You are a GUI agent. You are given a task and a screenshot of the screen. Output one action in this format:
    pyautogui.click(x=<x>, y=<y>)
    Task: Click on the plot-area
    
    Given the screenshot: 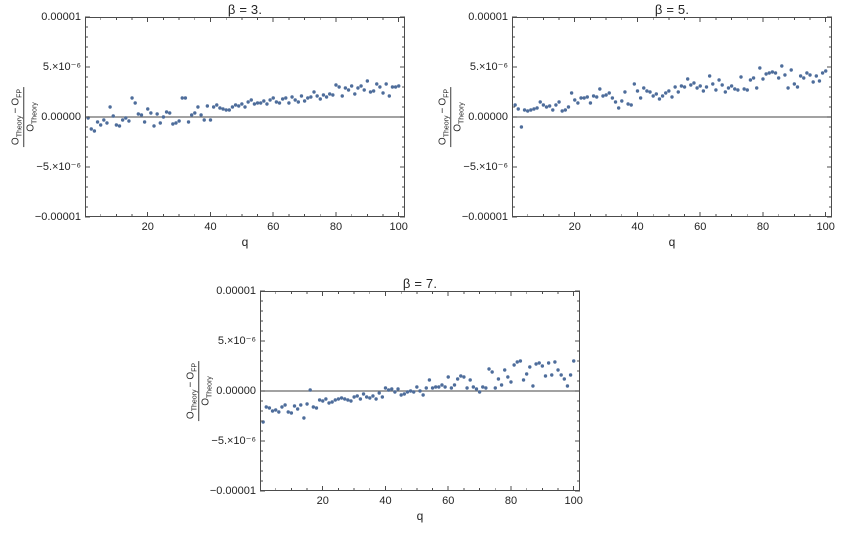 What is the action you would take?
    pyautogui.click(x=420, y=391)
    